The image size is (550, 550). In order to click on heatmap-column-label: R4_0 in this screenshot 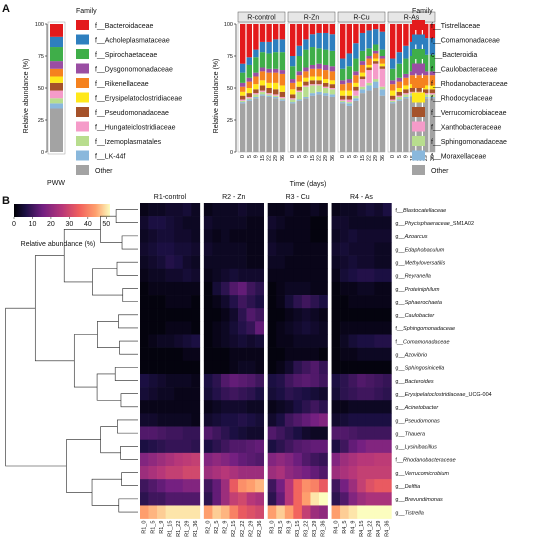, I will do `click(336, 527)`.